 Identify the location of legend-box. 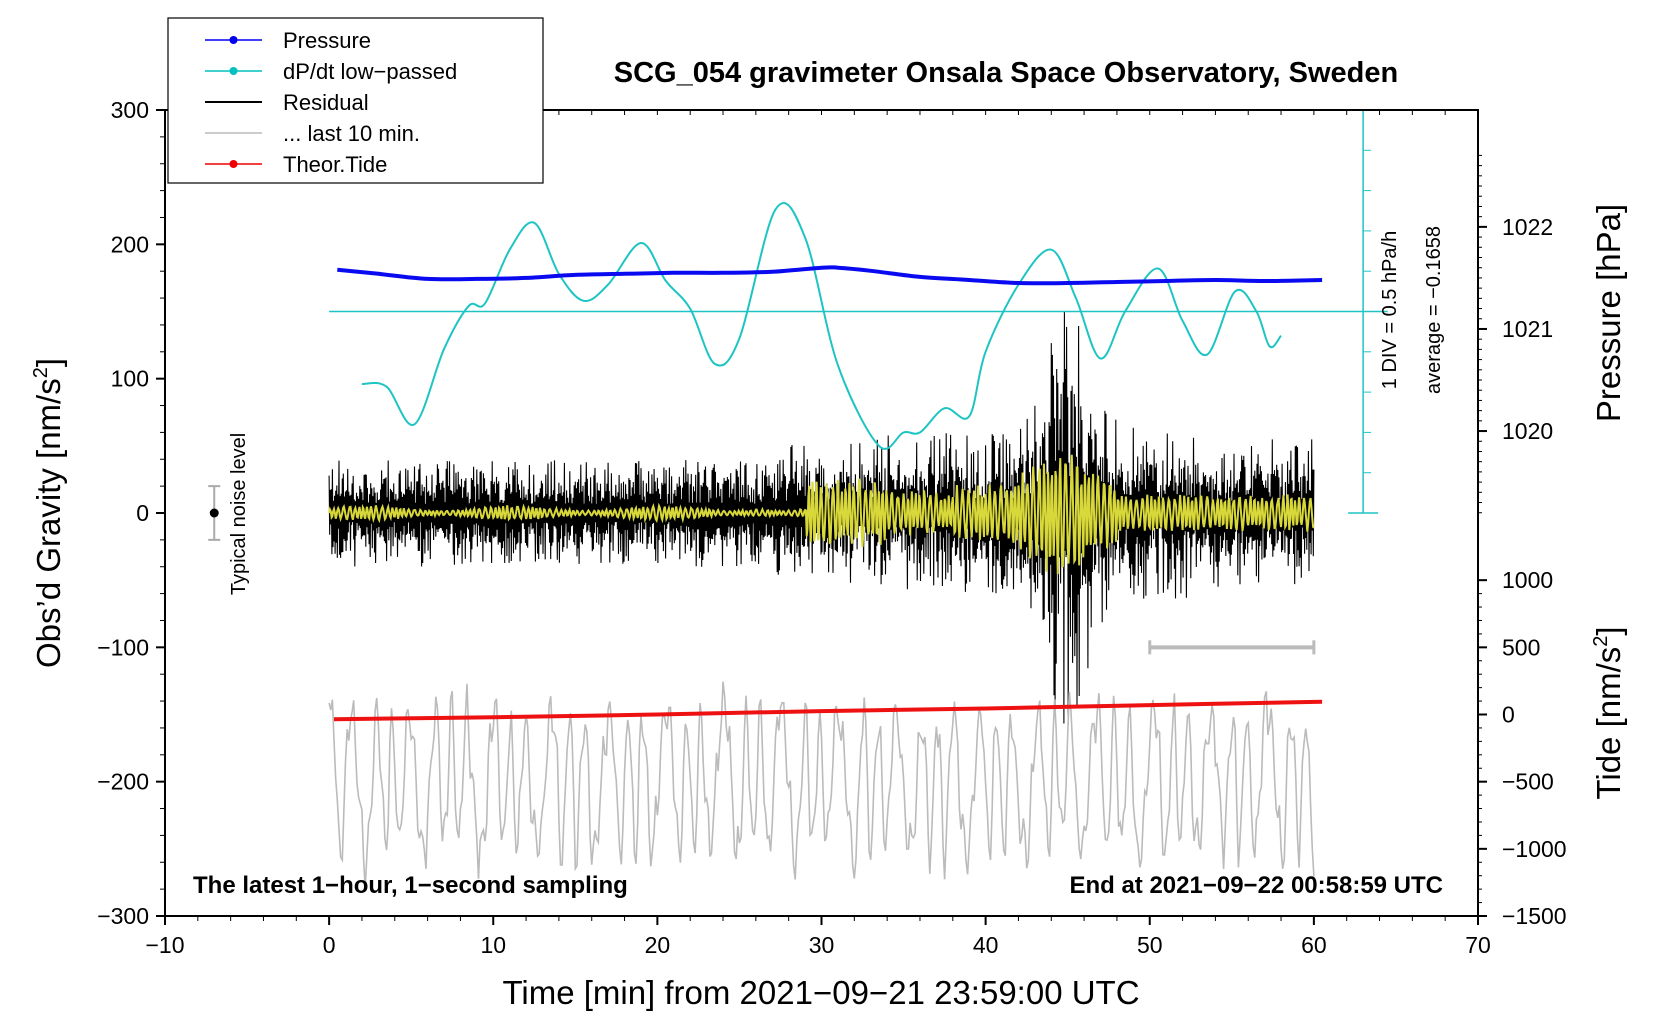
(355, 100).